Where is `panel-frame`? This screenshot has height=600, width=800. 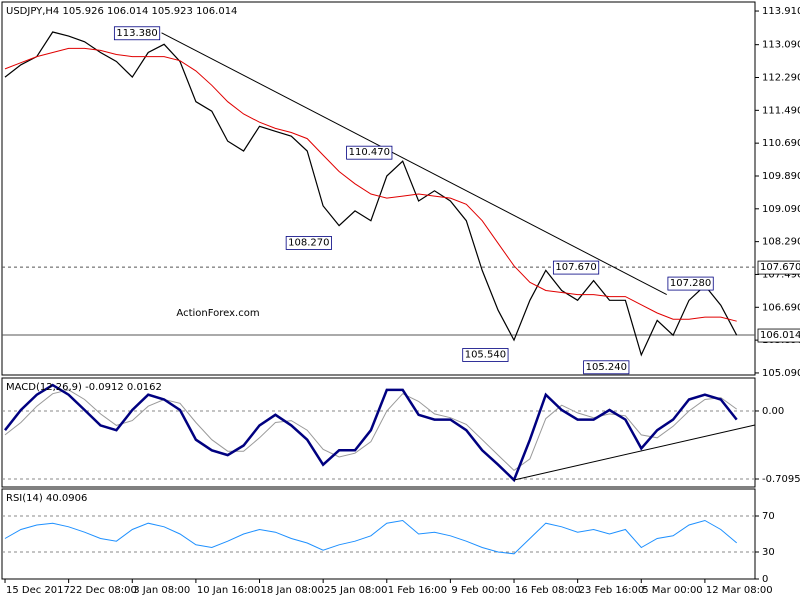
panel-frame is located at coordinates (378, 534).